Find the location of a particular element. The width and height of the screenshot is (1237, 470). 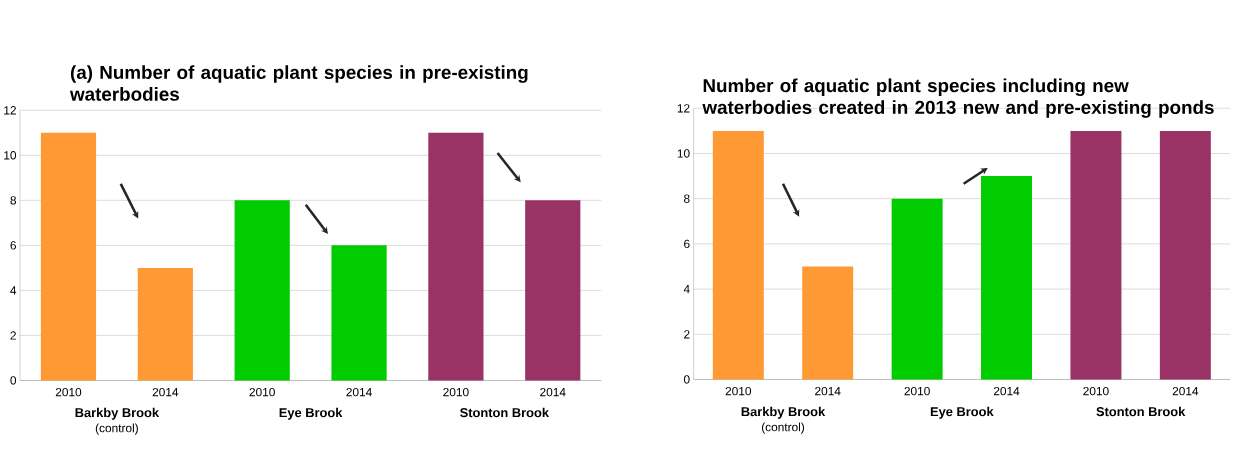

chart-title: (a) Number of aquatic plant species in pre-existing waterbodies is located at coordinates (298, 83).